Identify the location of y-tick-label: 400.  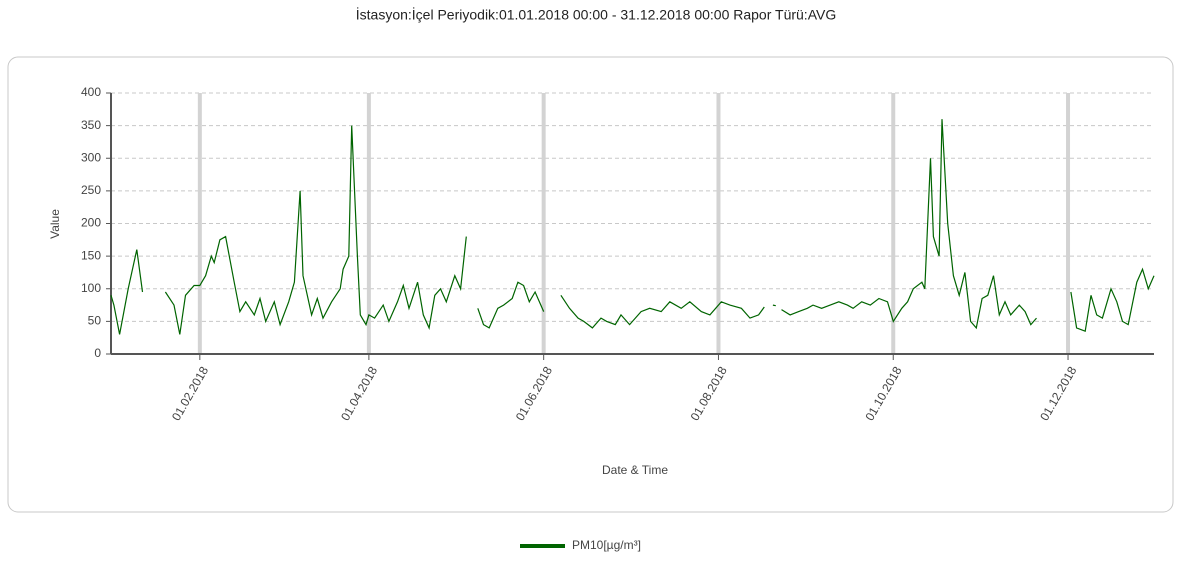
(91, 92).